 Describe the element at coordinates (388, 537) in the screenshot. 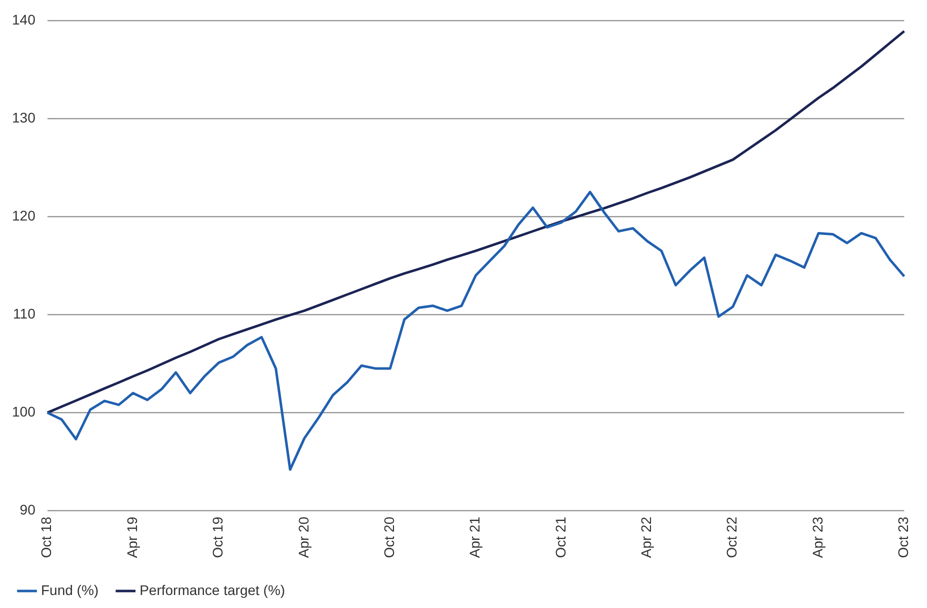

I see `x-tick-label: Oct 20` at that location.